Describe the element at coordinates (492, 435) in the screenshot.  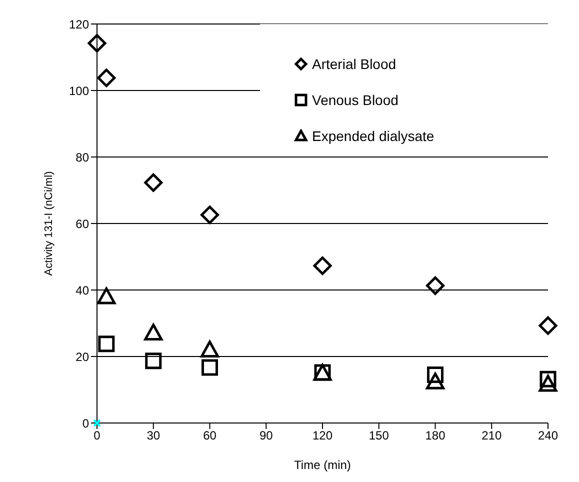
I see `x-tick-label: 210` at that location.